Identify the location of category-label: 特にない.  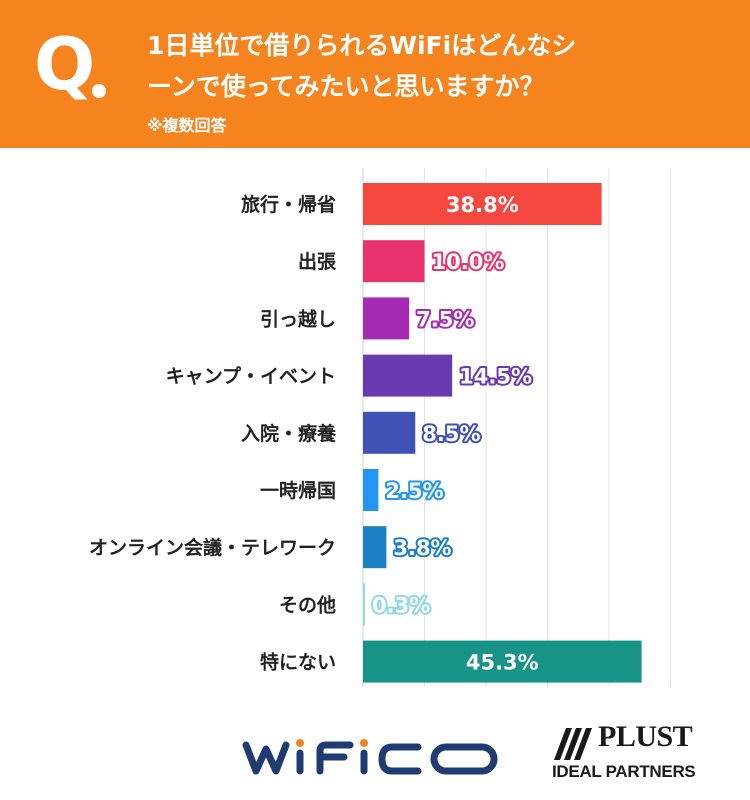
(298, 663).